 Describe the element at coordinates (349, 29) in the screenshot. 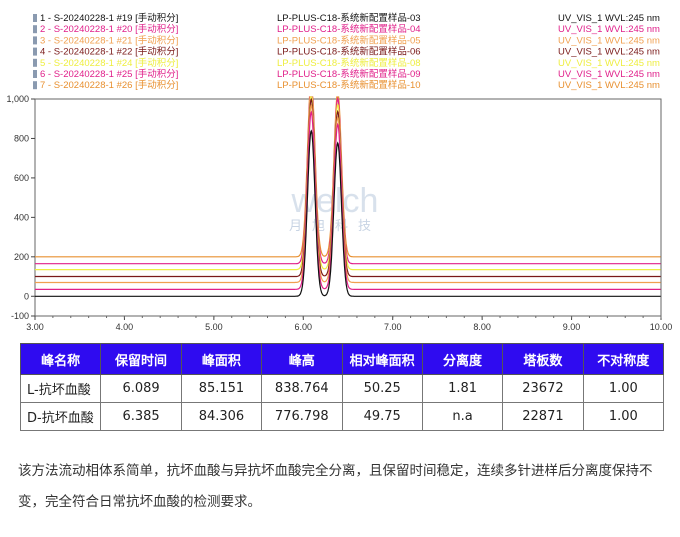

I see `legend-entry-text: LP-PLUS-C18-系统新配置样品-04` at that location.